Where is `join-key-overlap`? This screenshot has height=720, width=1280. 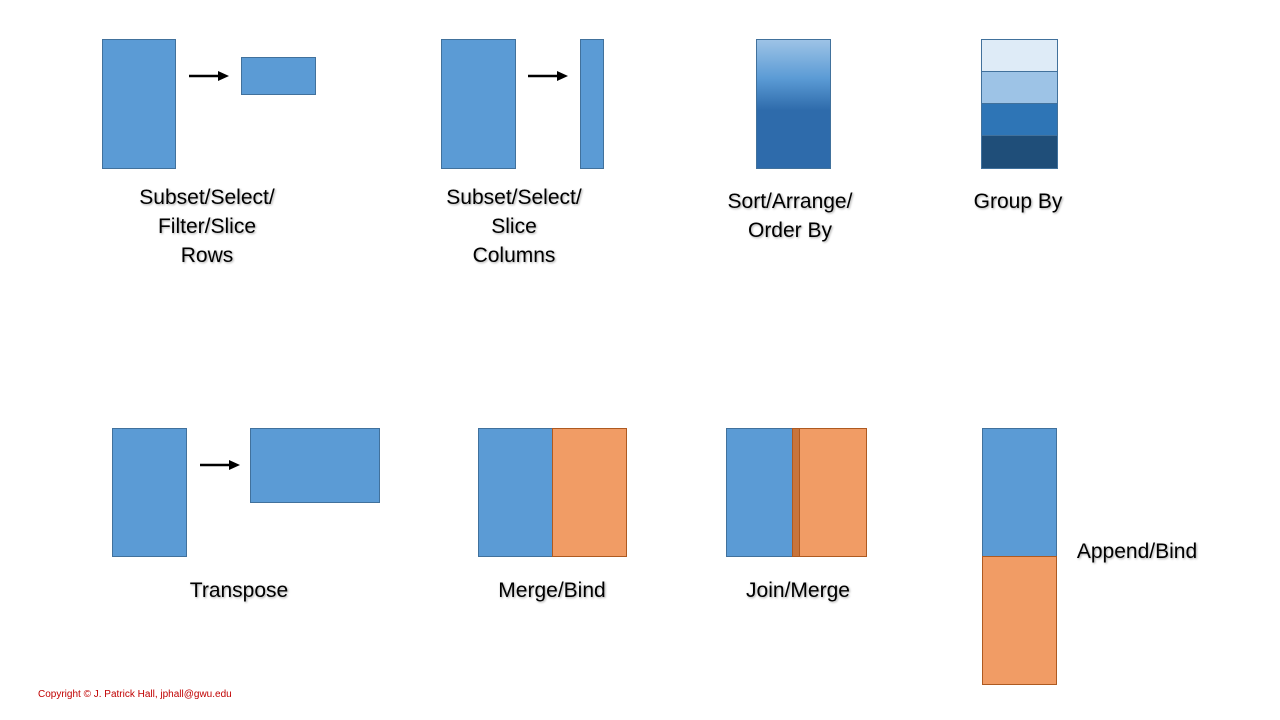 join-key-overlap is located at coordinates (796, 492).